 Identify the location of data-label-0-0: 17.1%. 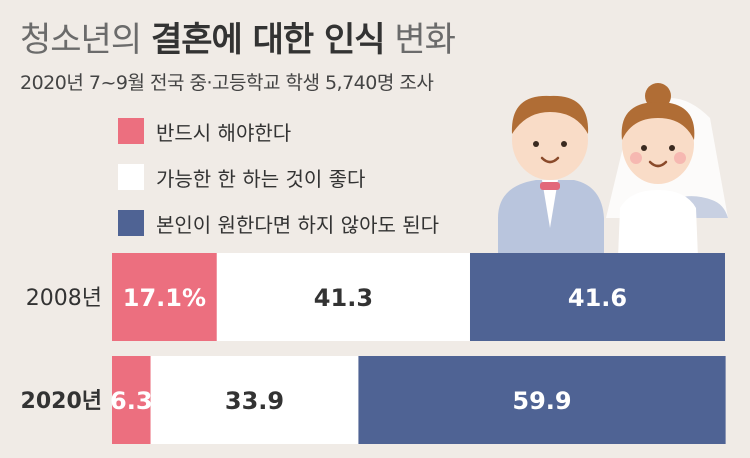
(164, 298).